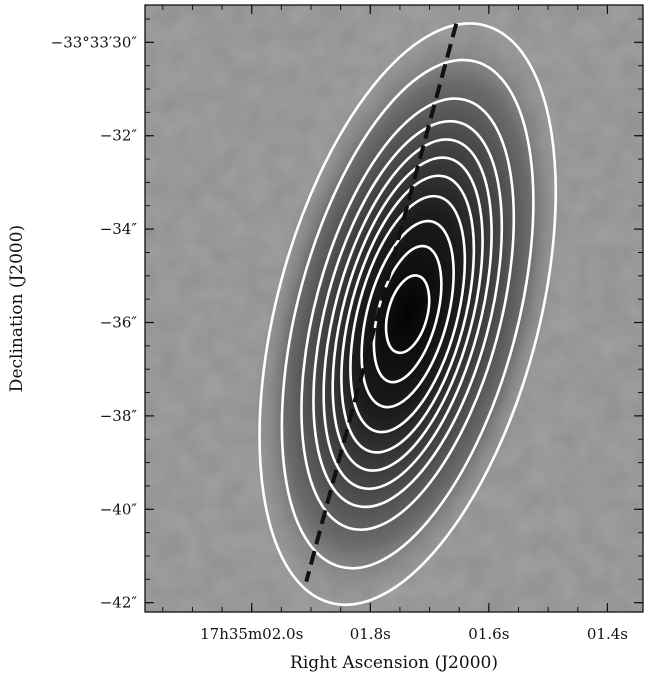 The width and height of the screenshot is (657, 675). What do you see at coordinates (394, 663) in the screenshot?
I see `x-axis-label: Right Ascension (J2000)` at bounding box center [394, 663].